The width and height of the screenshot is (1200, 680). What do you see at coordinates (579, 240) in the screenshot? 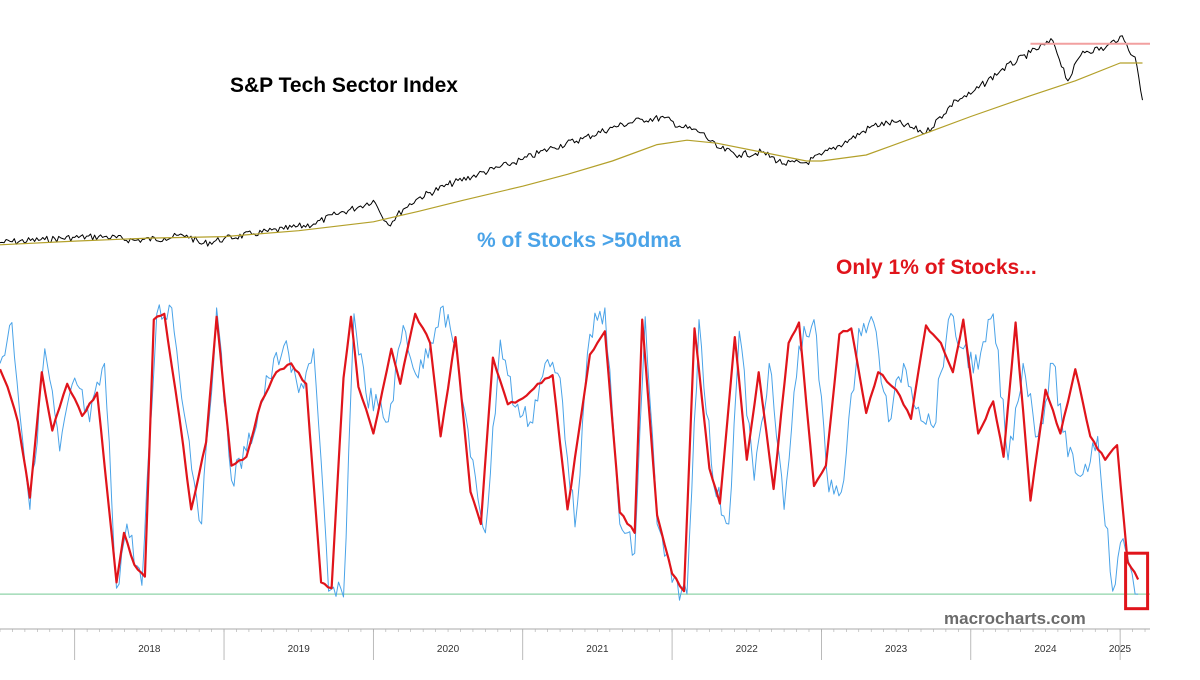
I see `bottom-panel-title: % of Stocks >50dma` at bounding box center [579, 240].